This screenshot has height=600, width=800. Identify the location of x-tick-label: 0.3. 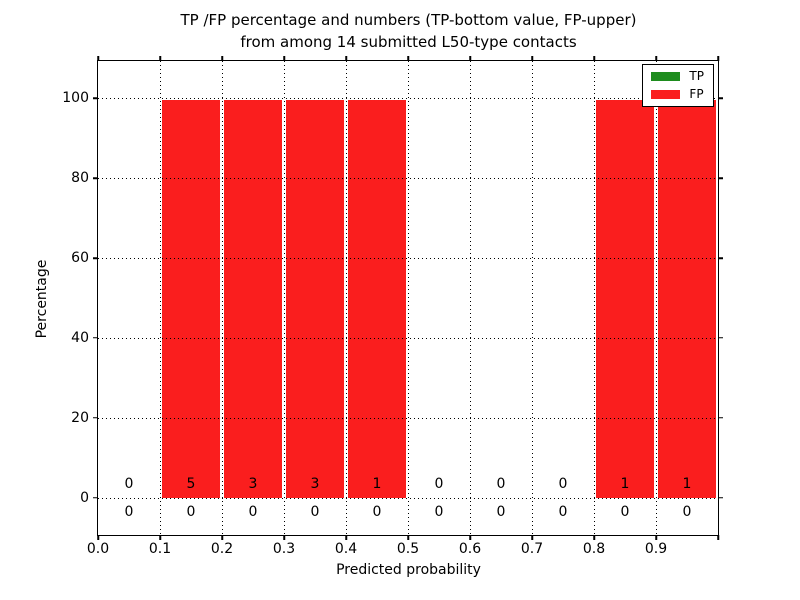
(284, 549).